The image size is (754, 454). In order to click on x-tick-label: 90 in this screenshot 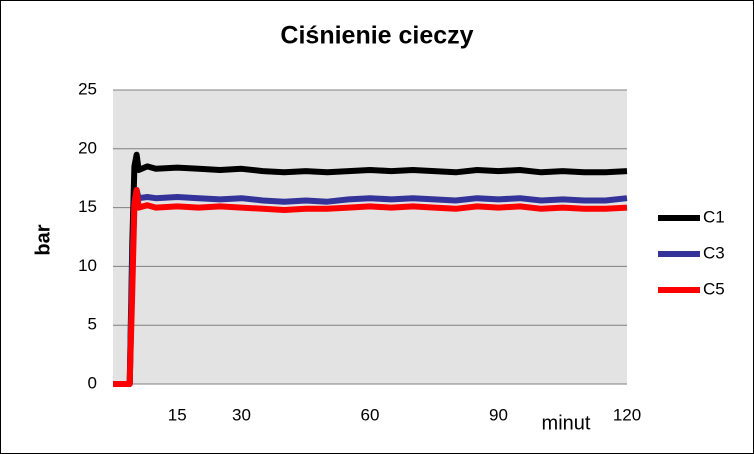, I will do `click(498, 414)`.